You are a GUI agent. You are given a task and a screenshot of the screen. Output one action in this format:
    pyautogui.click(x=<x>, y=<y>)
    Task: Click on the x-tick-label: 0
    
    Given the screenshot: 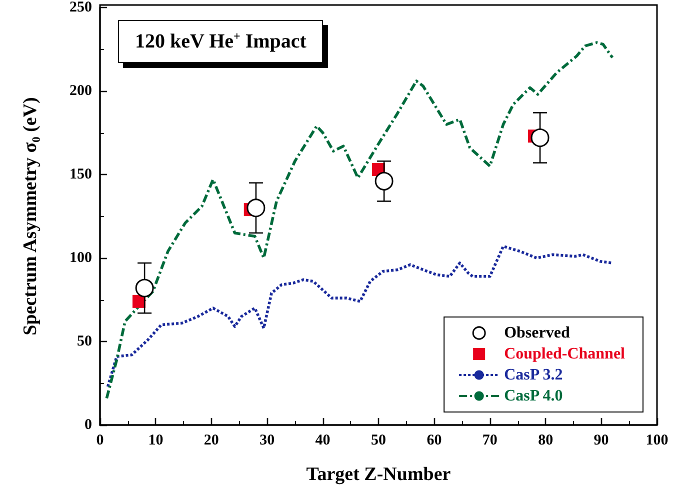 What is the action you would take?
    pyautogui.click(x=100, y=440)
    